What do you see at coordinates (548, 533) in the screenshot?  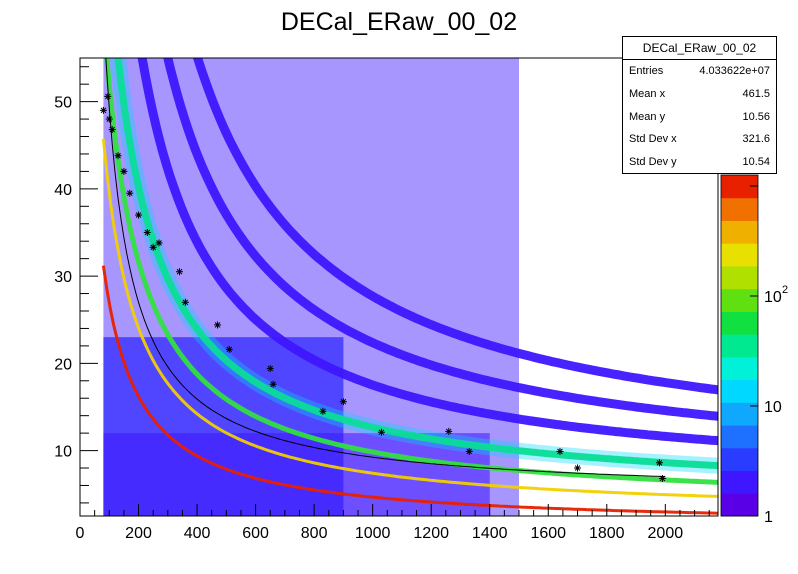 I see `x-tick-label: 1600` at bounding box center [548, 533].